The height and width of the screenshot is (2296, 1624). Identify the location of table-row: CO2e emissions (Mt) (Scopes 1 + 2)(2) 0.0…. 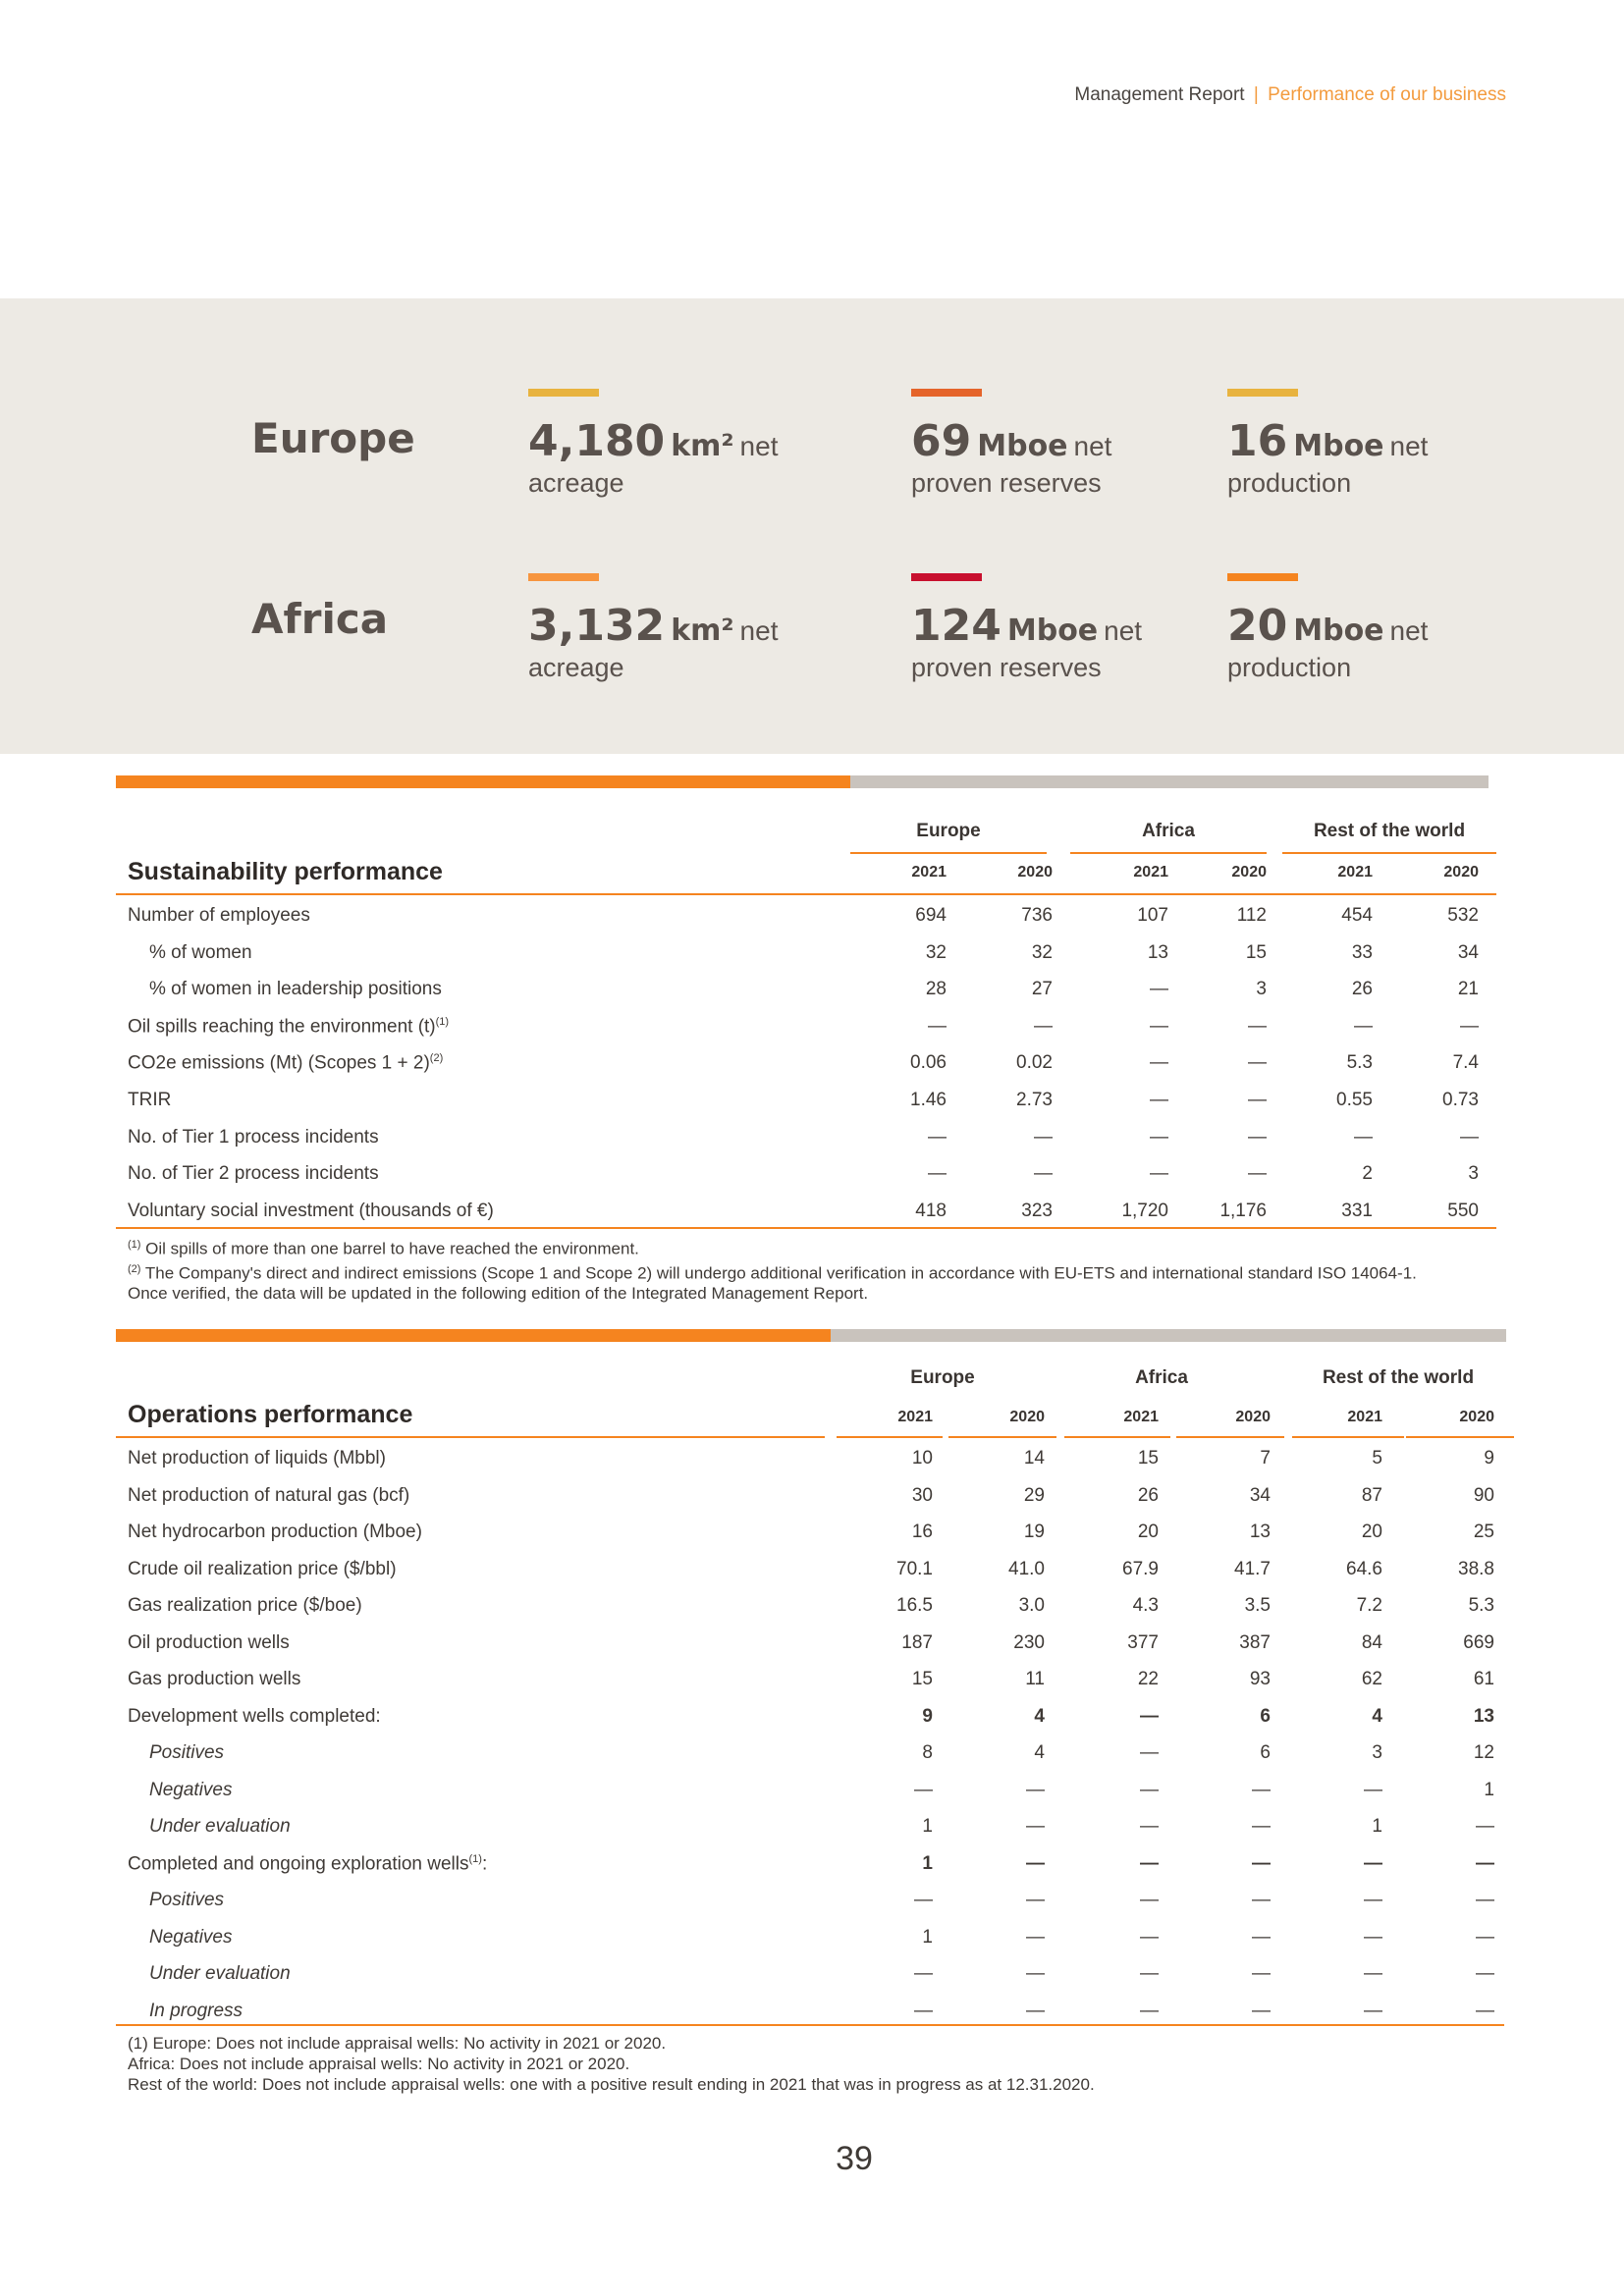
(806, 1065).